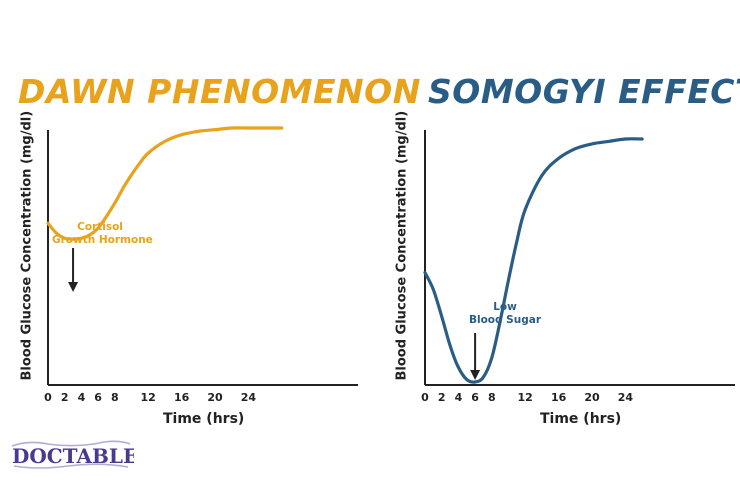 This screenshot has width=740, height=484. Describe the element at coordinates (505, 320) in the screenshot. I see `annotation-line-2: Blood Sugar` at that location.